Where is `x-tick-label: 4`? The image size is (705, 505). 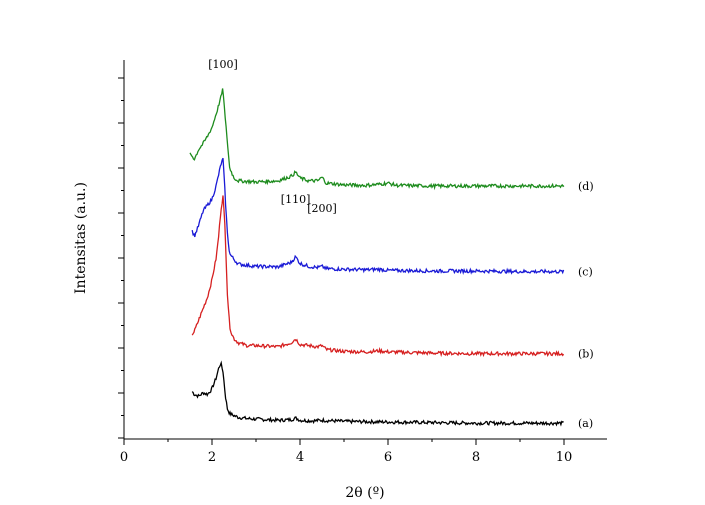 x-tick-label: 4 is located at coordinates (300, 457).